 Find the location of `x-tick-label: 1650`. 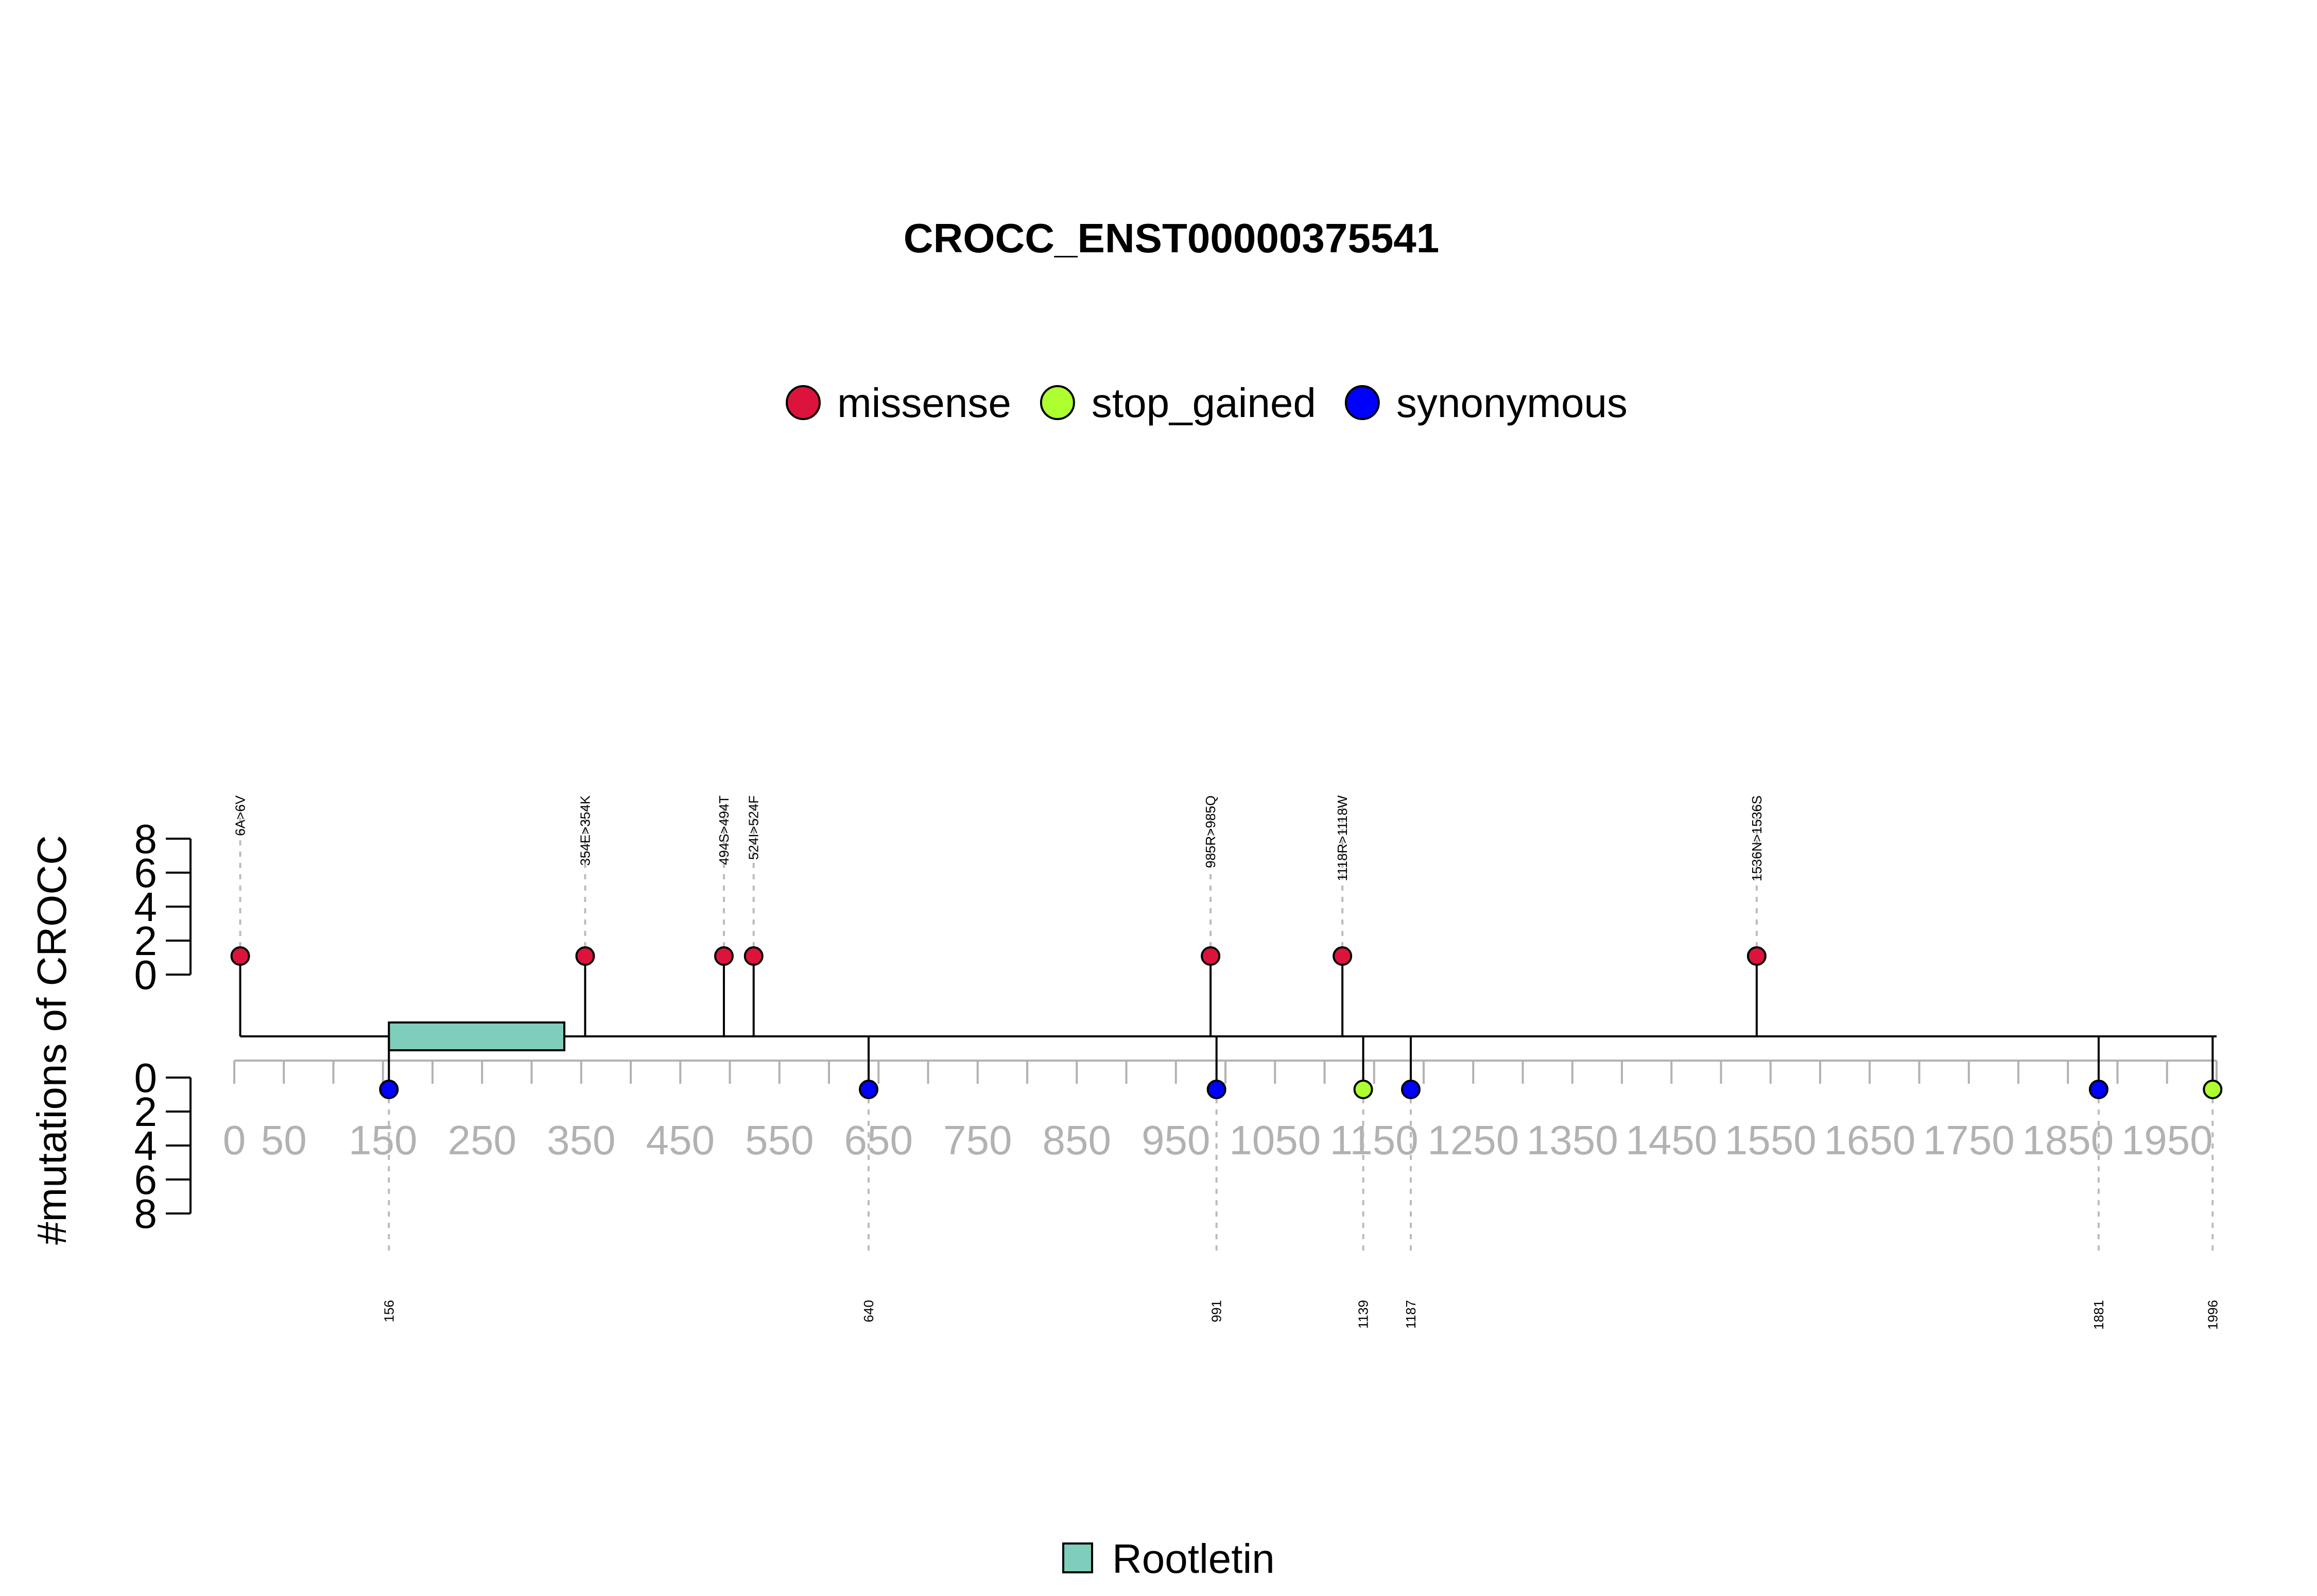

x-tick-label: 1650 is located at coordinates (1869, 1140).